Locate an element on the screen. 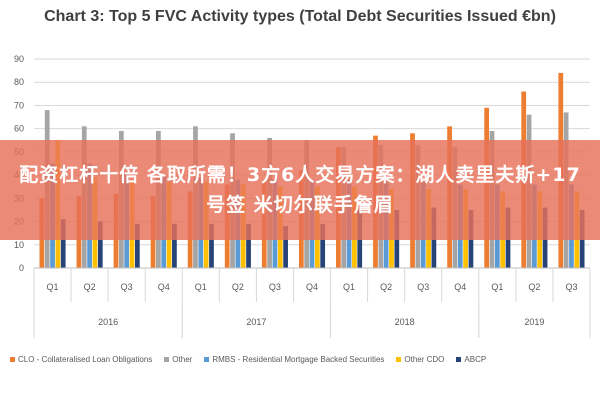 The width and height of the screenshot is (600, 400). legend-item: CLO - Collateralised Loan Obligations is located at coordinates (81, 359).